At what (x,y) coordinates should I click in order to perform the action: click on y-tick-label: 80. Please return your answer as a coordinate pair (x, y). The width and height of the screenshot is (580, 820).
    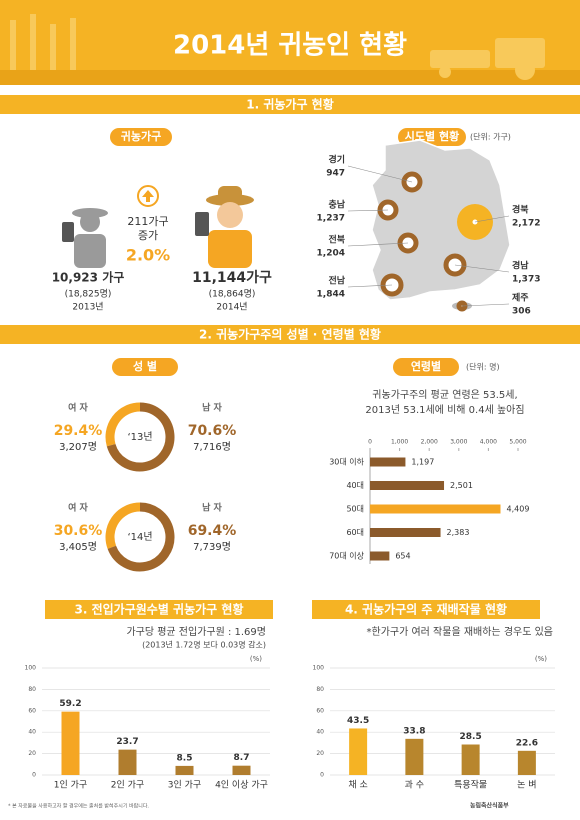
    Looking at the image, I should click on (320, 689).